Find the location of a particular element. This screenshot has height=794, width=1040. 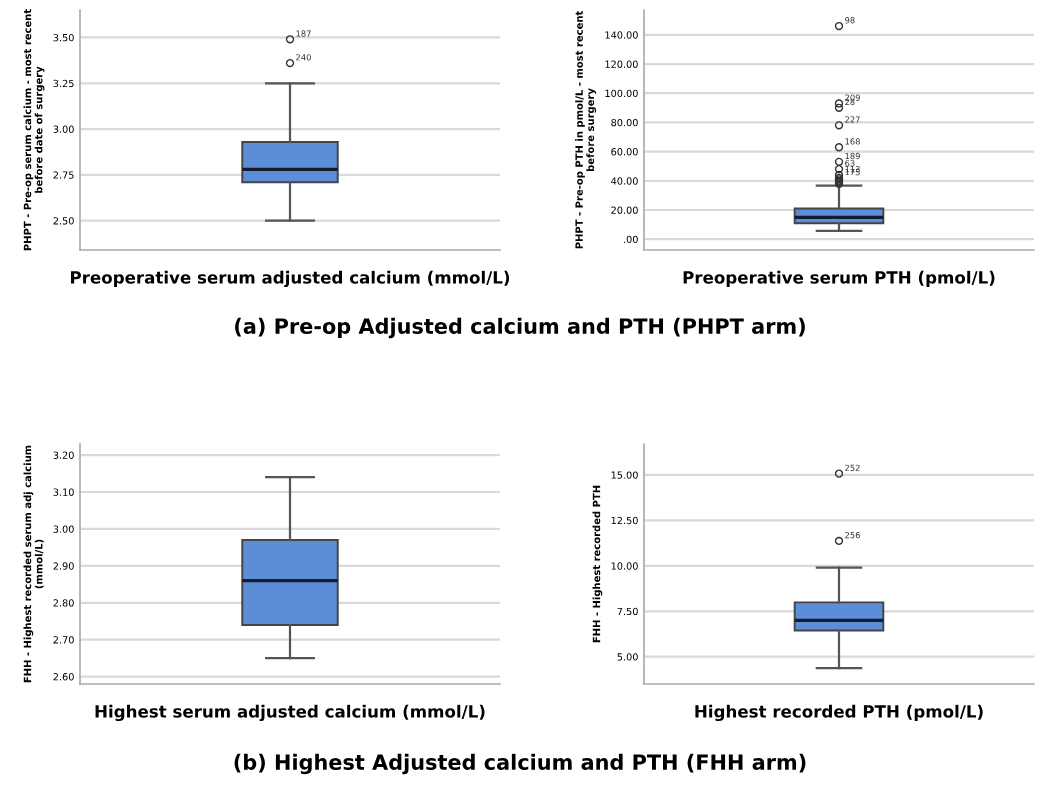

x-axis-title: Preoperative serum PTH (pmol/L) is located at coordinates (839, 278).